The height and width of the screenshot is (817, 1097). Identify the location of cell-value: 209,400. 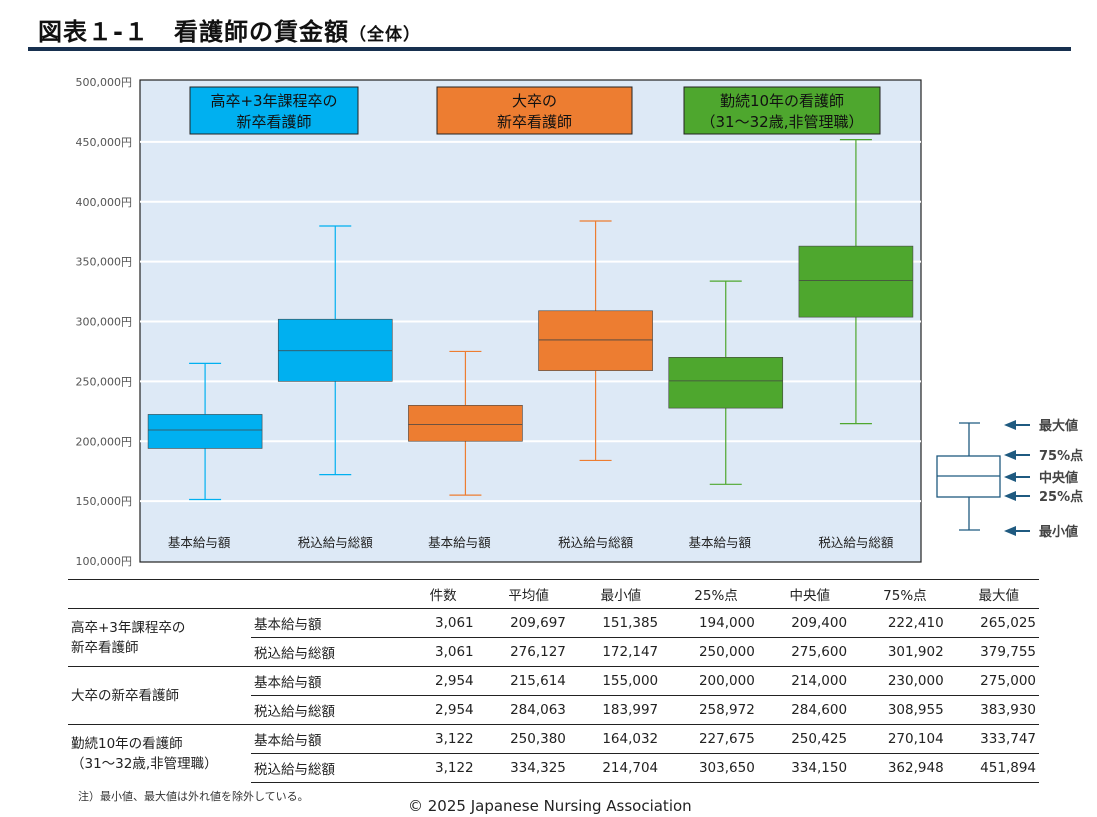
(804, 623).